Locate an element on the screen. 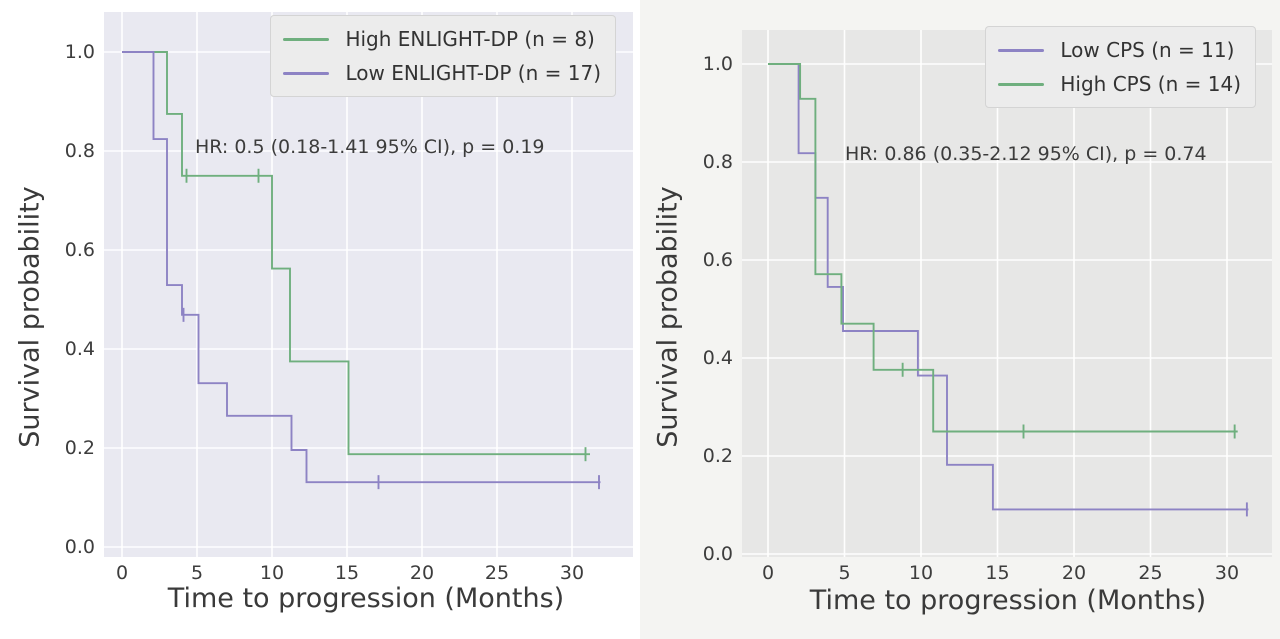 Image resolution: width=1280 pixels, height=639 pixels. hr-annotation-right: HR: 0.86 (0.35-2.12 95% CI), p = 0.74 is located at coordinates (1026, 154).